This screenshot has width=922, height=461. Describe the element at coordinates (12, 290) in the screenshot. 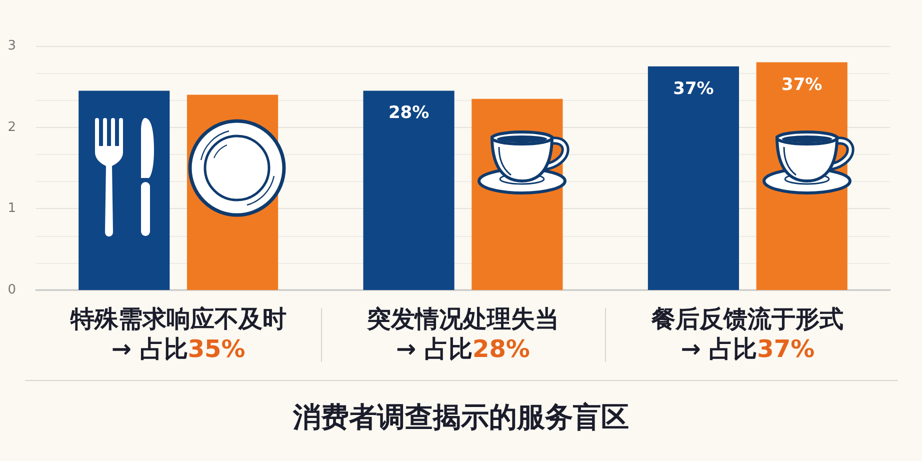

I see `y-tick-label: 0` at that location.